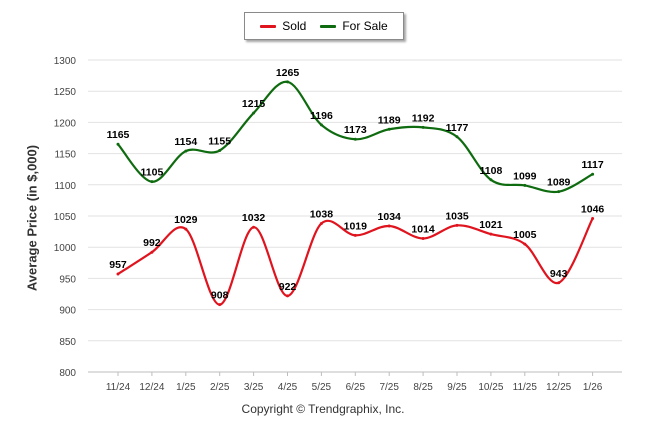 The height and width of the screenshot is (439, 646). Describe the element at coordinates (67, 311) in the screenshot. I see `y-tick-label-900: 900` at that location.